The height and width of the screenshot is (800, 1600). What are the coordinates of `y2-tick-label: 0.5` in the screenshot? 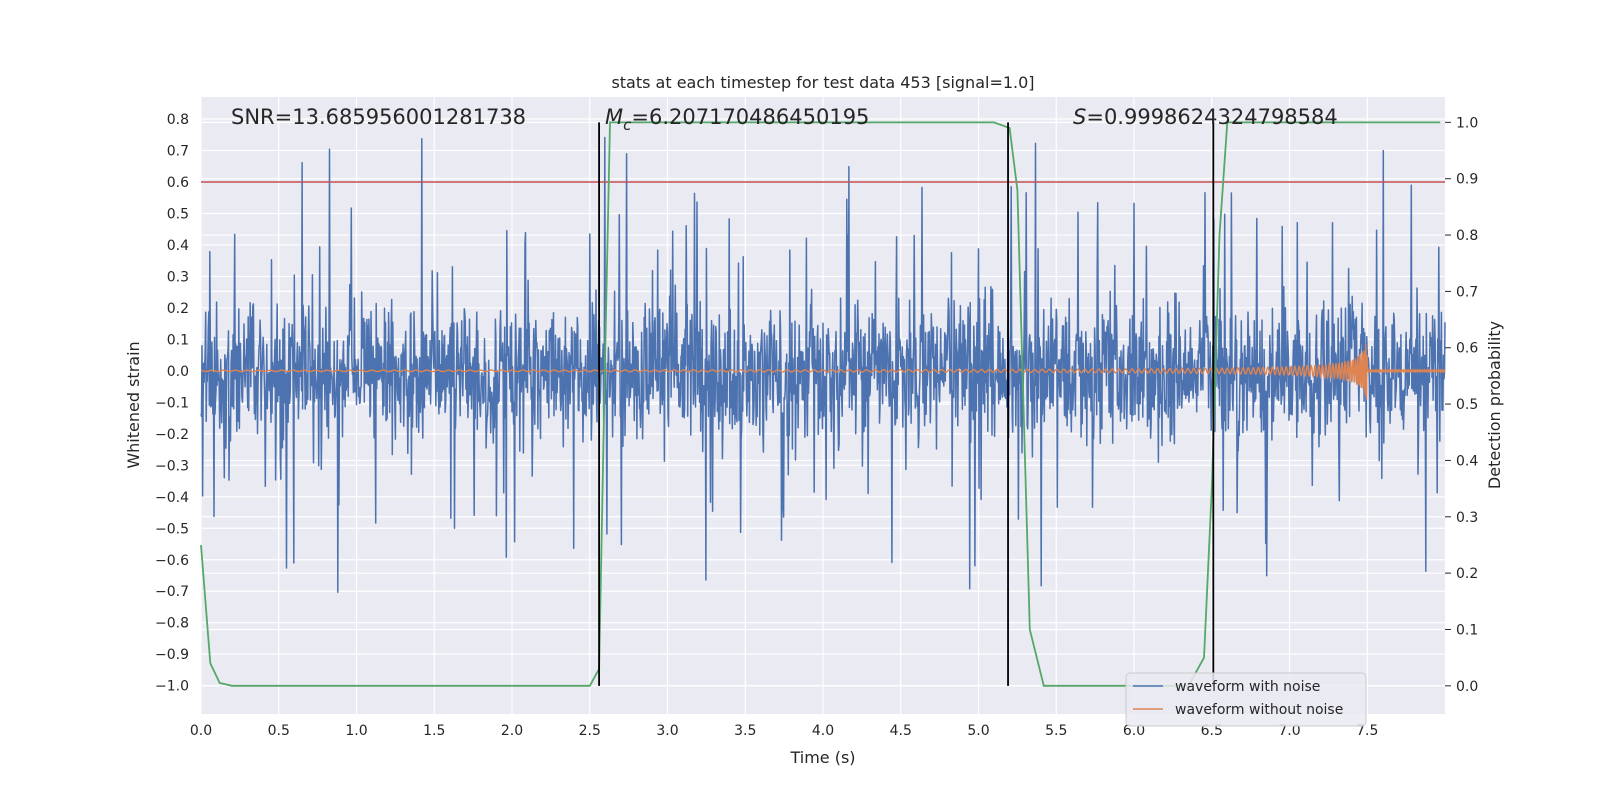 It's located at (1467, 405).